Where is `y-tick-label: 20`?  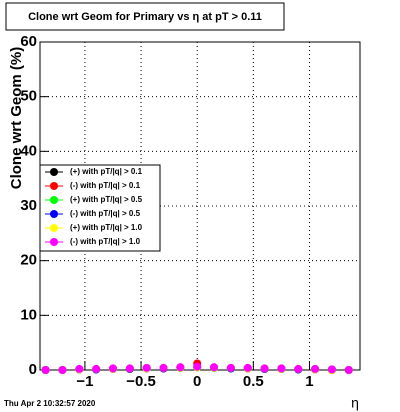
y-tick-label: 20 is located at coordinates (28, 260).